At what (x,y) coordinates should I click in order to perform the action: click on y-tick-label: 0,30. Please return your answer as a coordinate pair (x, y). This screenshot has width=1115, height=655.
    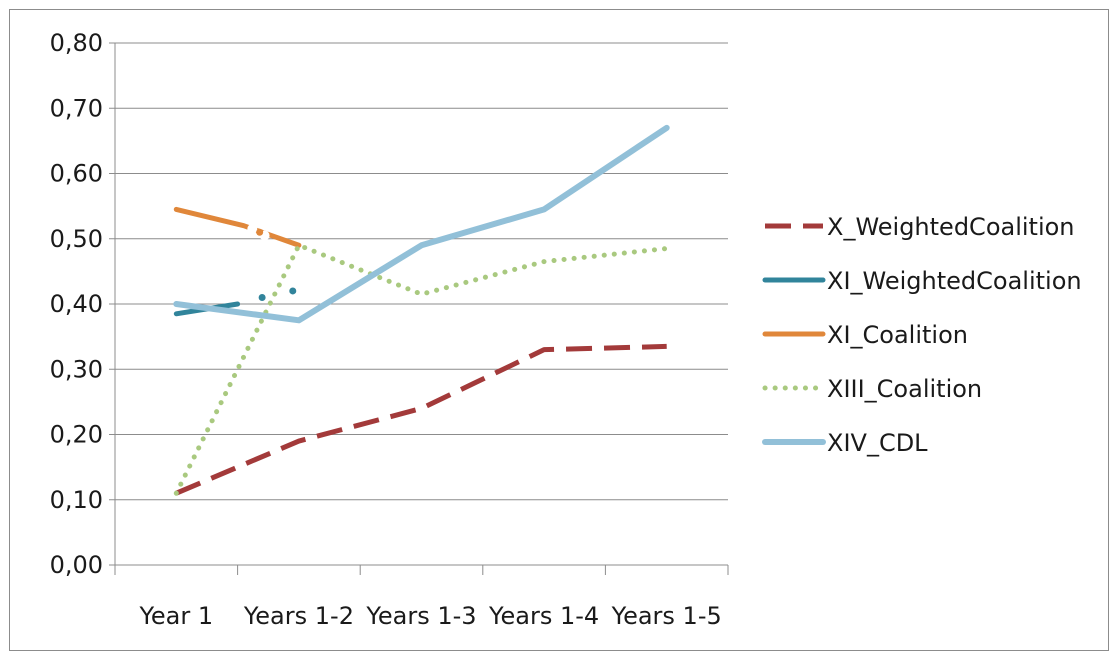
    Looking at the image, I should click on (76, 369).